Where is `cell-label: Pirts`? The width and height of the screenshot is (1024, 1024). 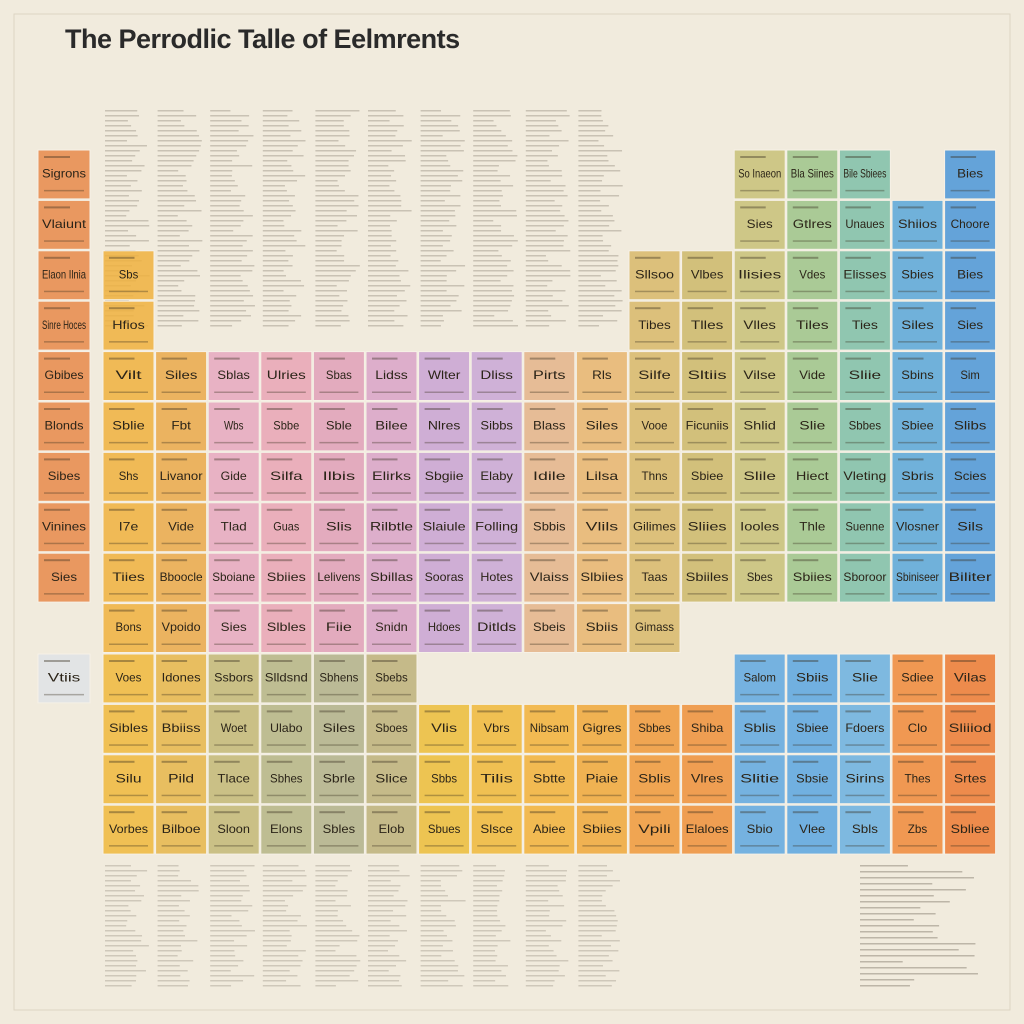
cell-label: Pirts is located at coordinates (549, 375).